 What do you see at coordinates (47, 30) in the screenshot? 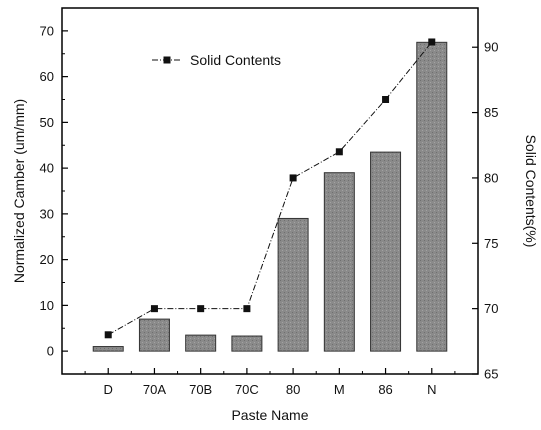
I see `y-tick-label: 70` at bounding box center [47, 30].